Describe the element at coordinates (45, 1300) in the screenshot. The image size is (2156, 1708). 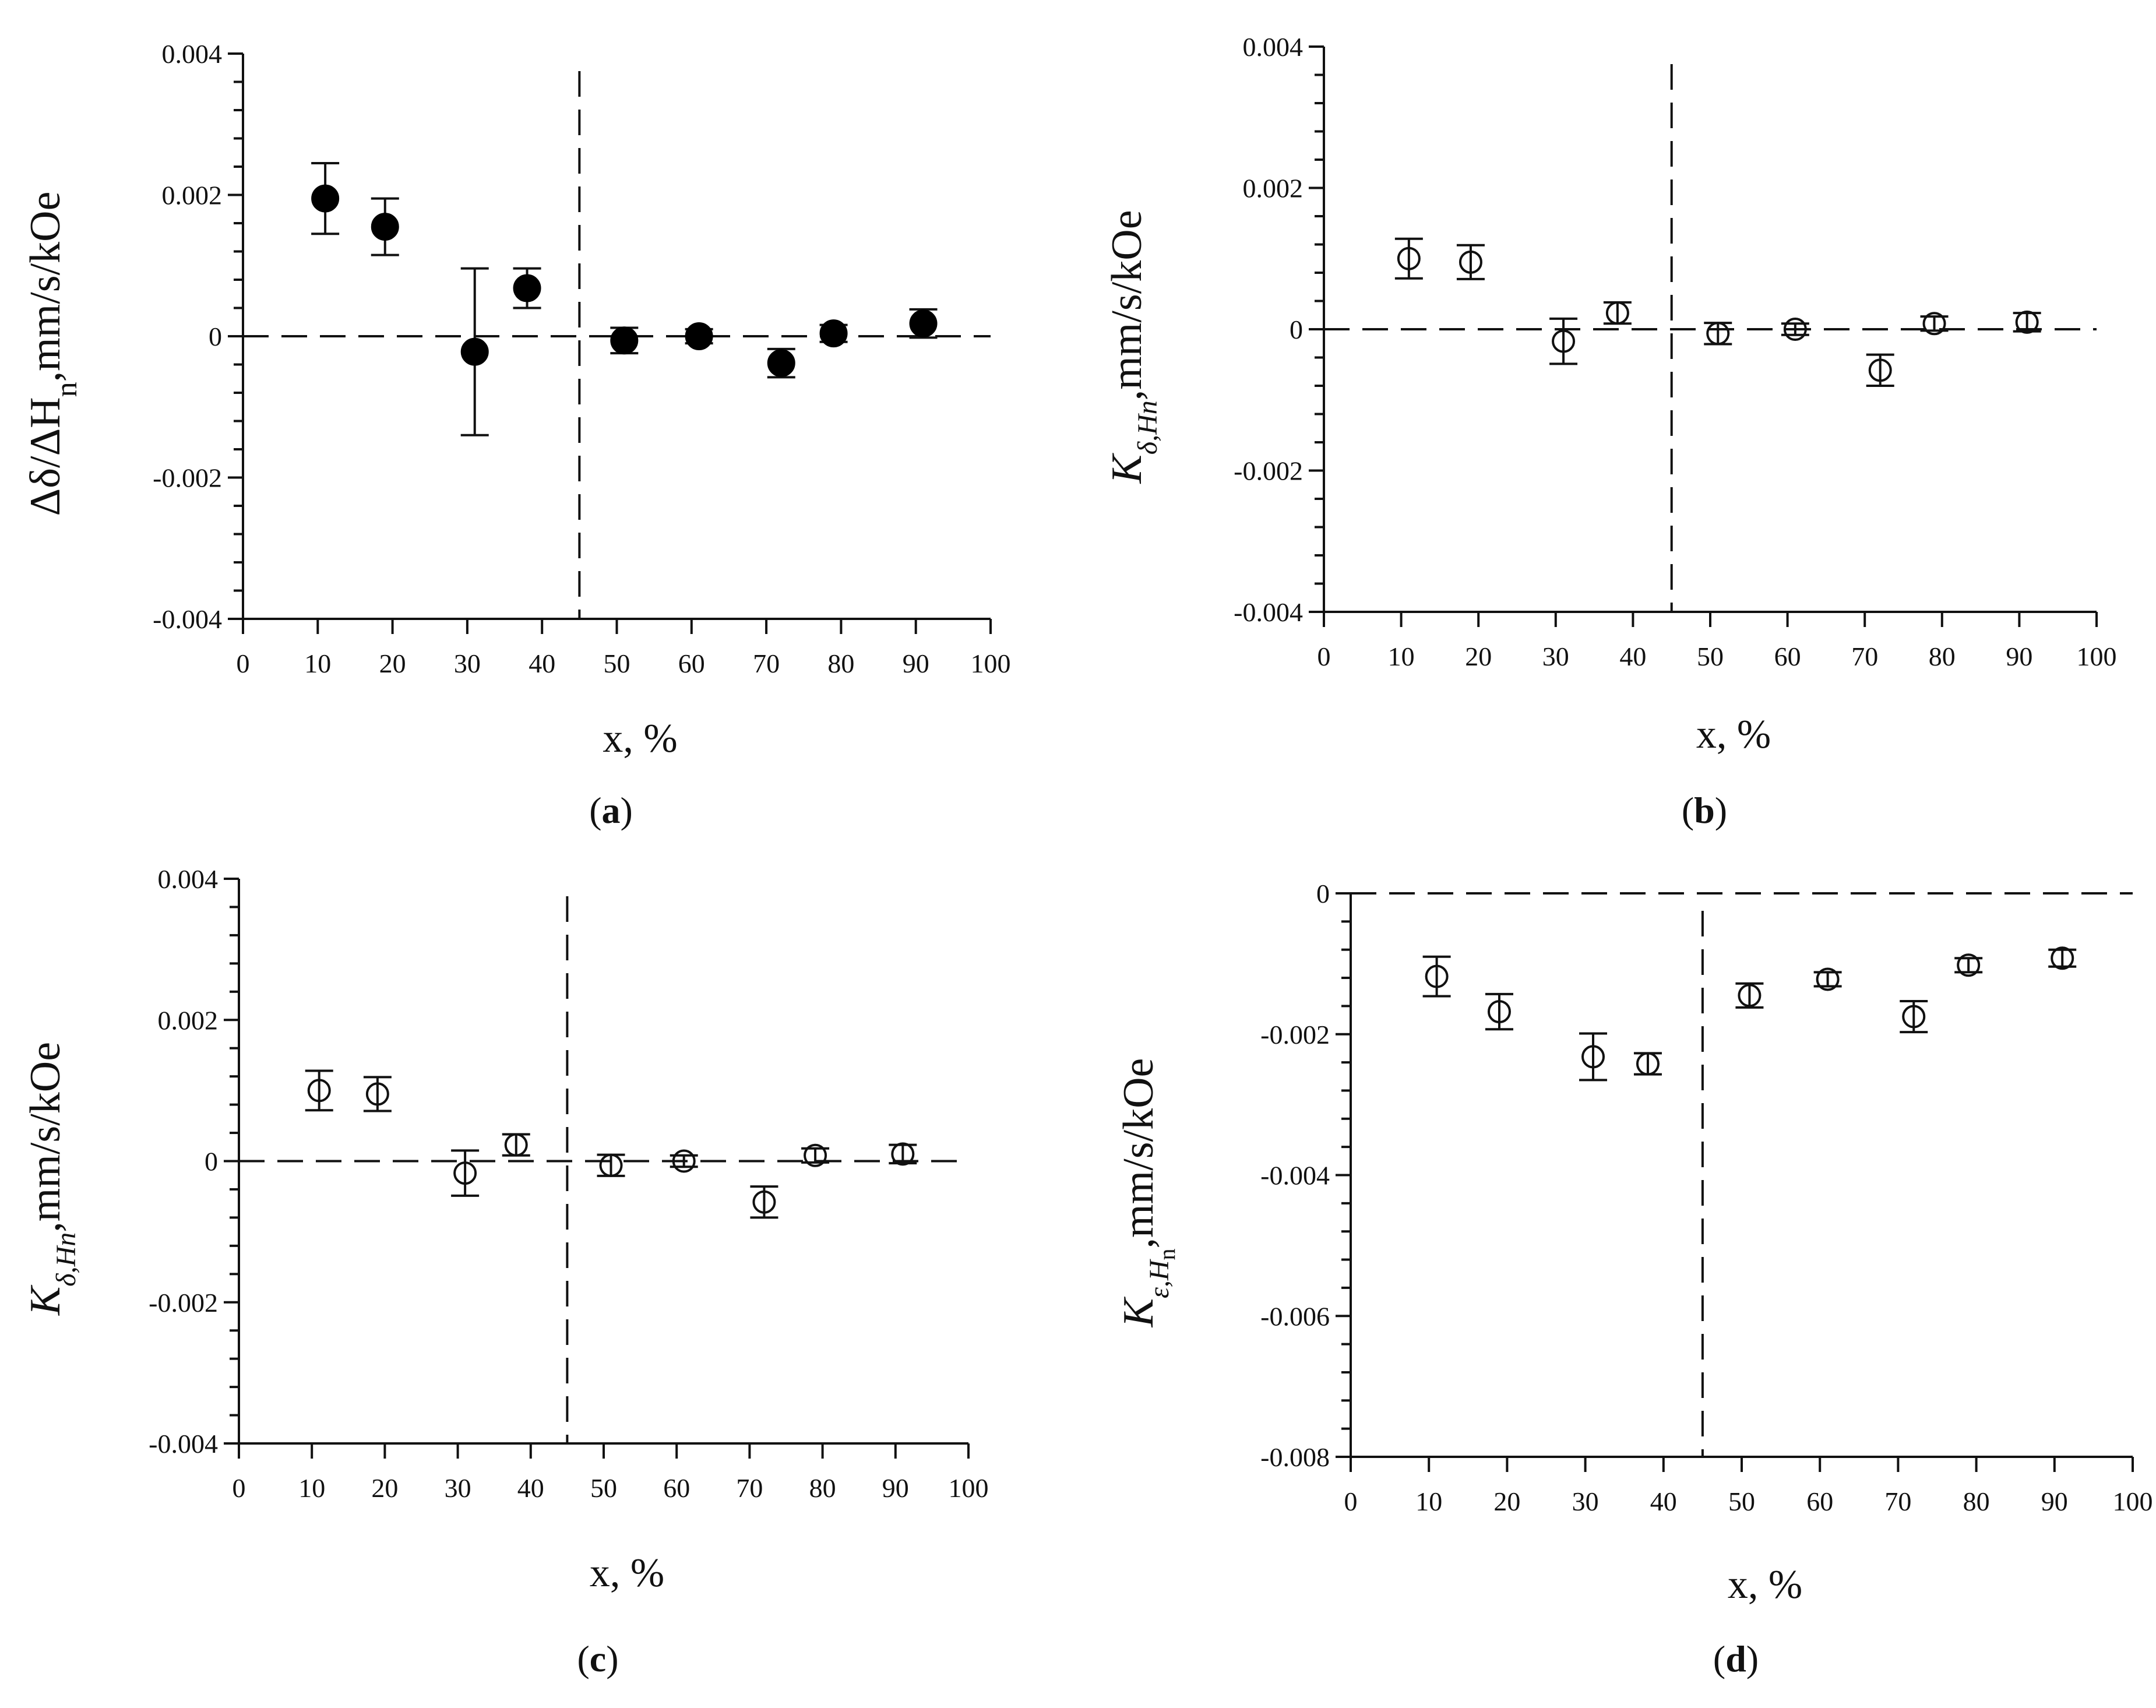
I see `y-axis-title-main: K` at that location.